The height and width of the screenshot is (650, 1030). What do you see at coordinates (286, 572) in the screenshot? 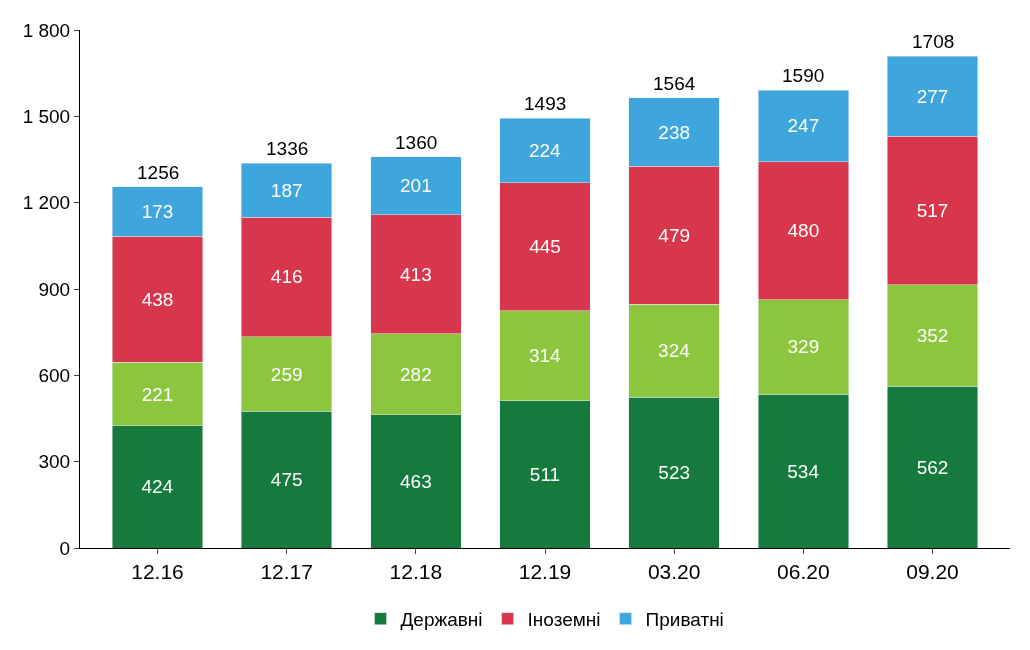
I see `x-tick-label: 12.17` at bounding box center [286, 572].